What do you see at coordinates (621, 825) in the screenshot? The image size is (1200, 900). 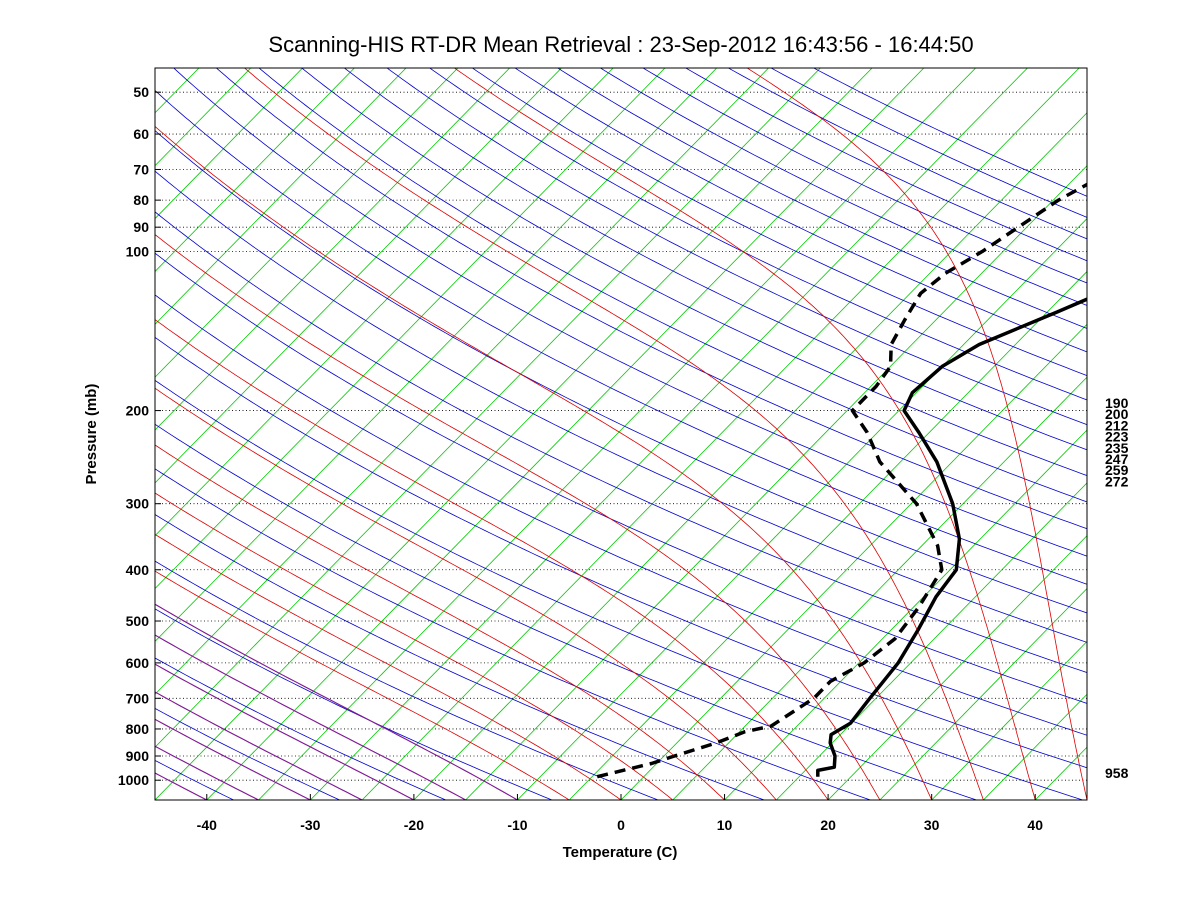 I see `x-tick-label: 0` at bounding box center [621, 825].